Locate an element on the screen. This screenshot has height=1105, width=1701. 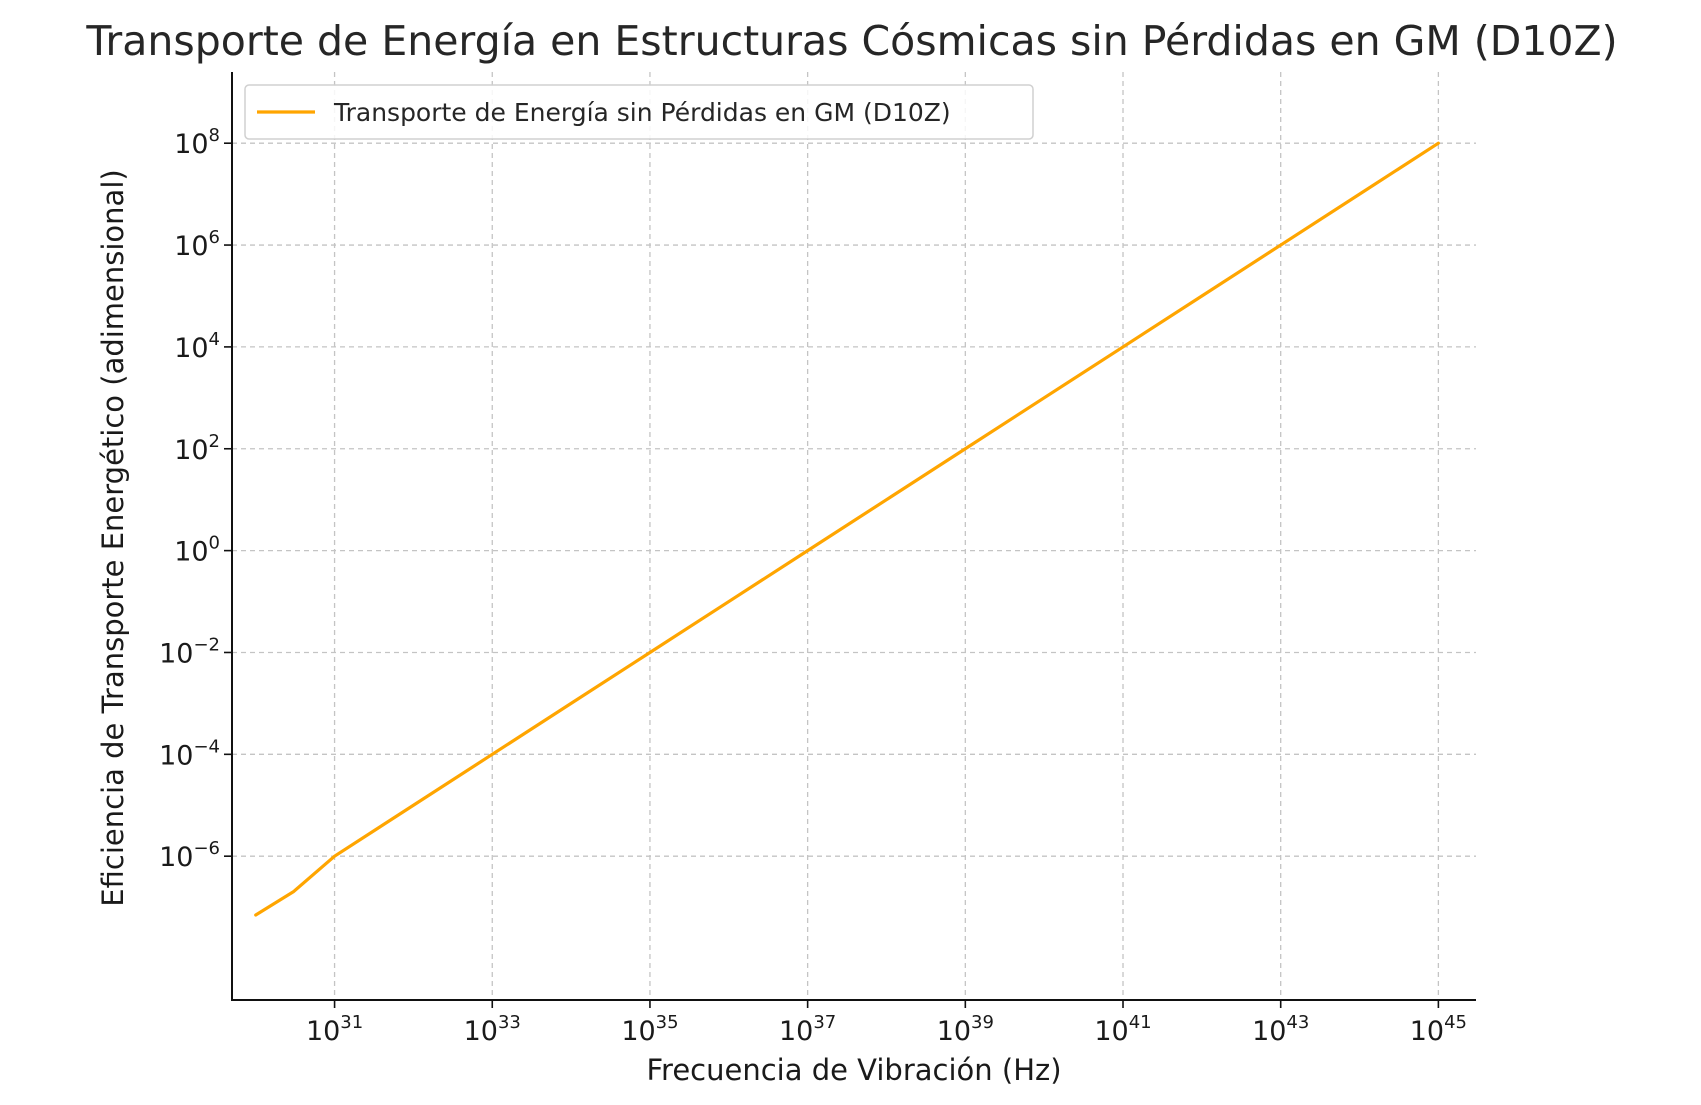
legend-frame is located at coordinates (639, 112).